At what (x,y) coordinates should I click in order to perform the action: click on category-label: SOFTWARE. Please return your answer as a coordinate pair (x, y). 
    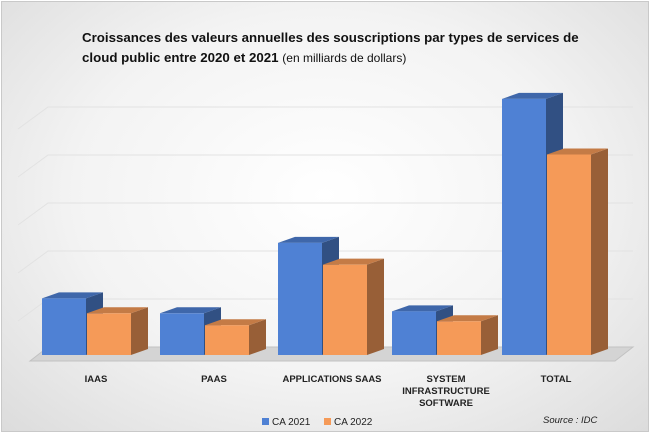
    Looking at the image, I should click on (446, 403).